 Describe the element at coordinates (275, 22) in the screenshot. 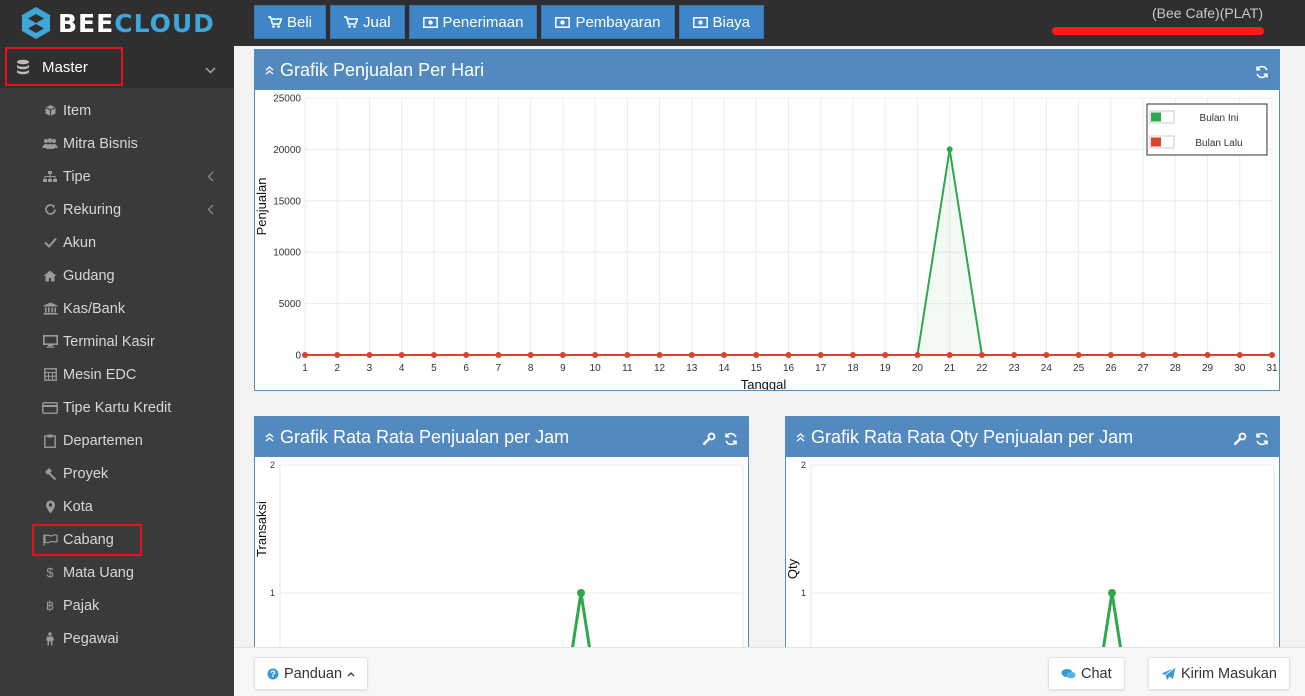

I see `cart-icon` at that location.